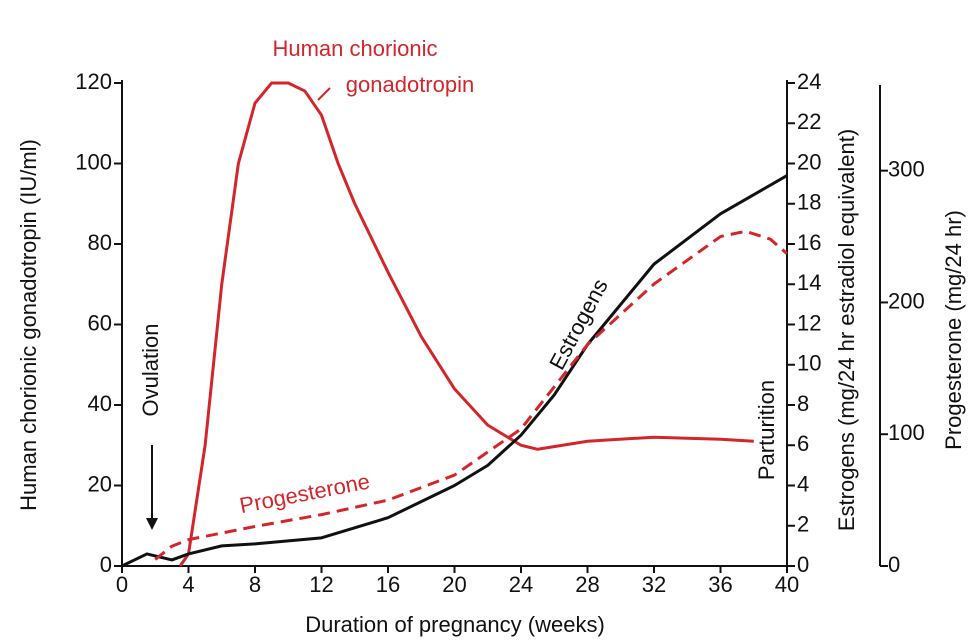  What do you see at coordinates (803, 443) in the screenshot?
I see `y2-tick-label: 6` at bounding box center [803, 443].